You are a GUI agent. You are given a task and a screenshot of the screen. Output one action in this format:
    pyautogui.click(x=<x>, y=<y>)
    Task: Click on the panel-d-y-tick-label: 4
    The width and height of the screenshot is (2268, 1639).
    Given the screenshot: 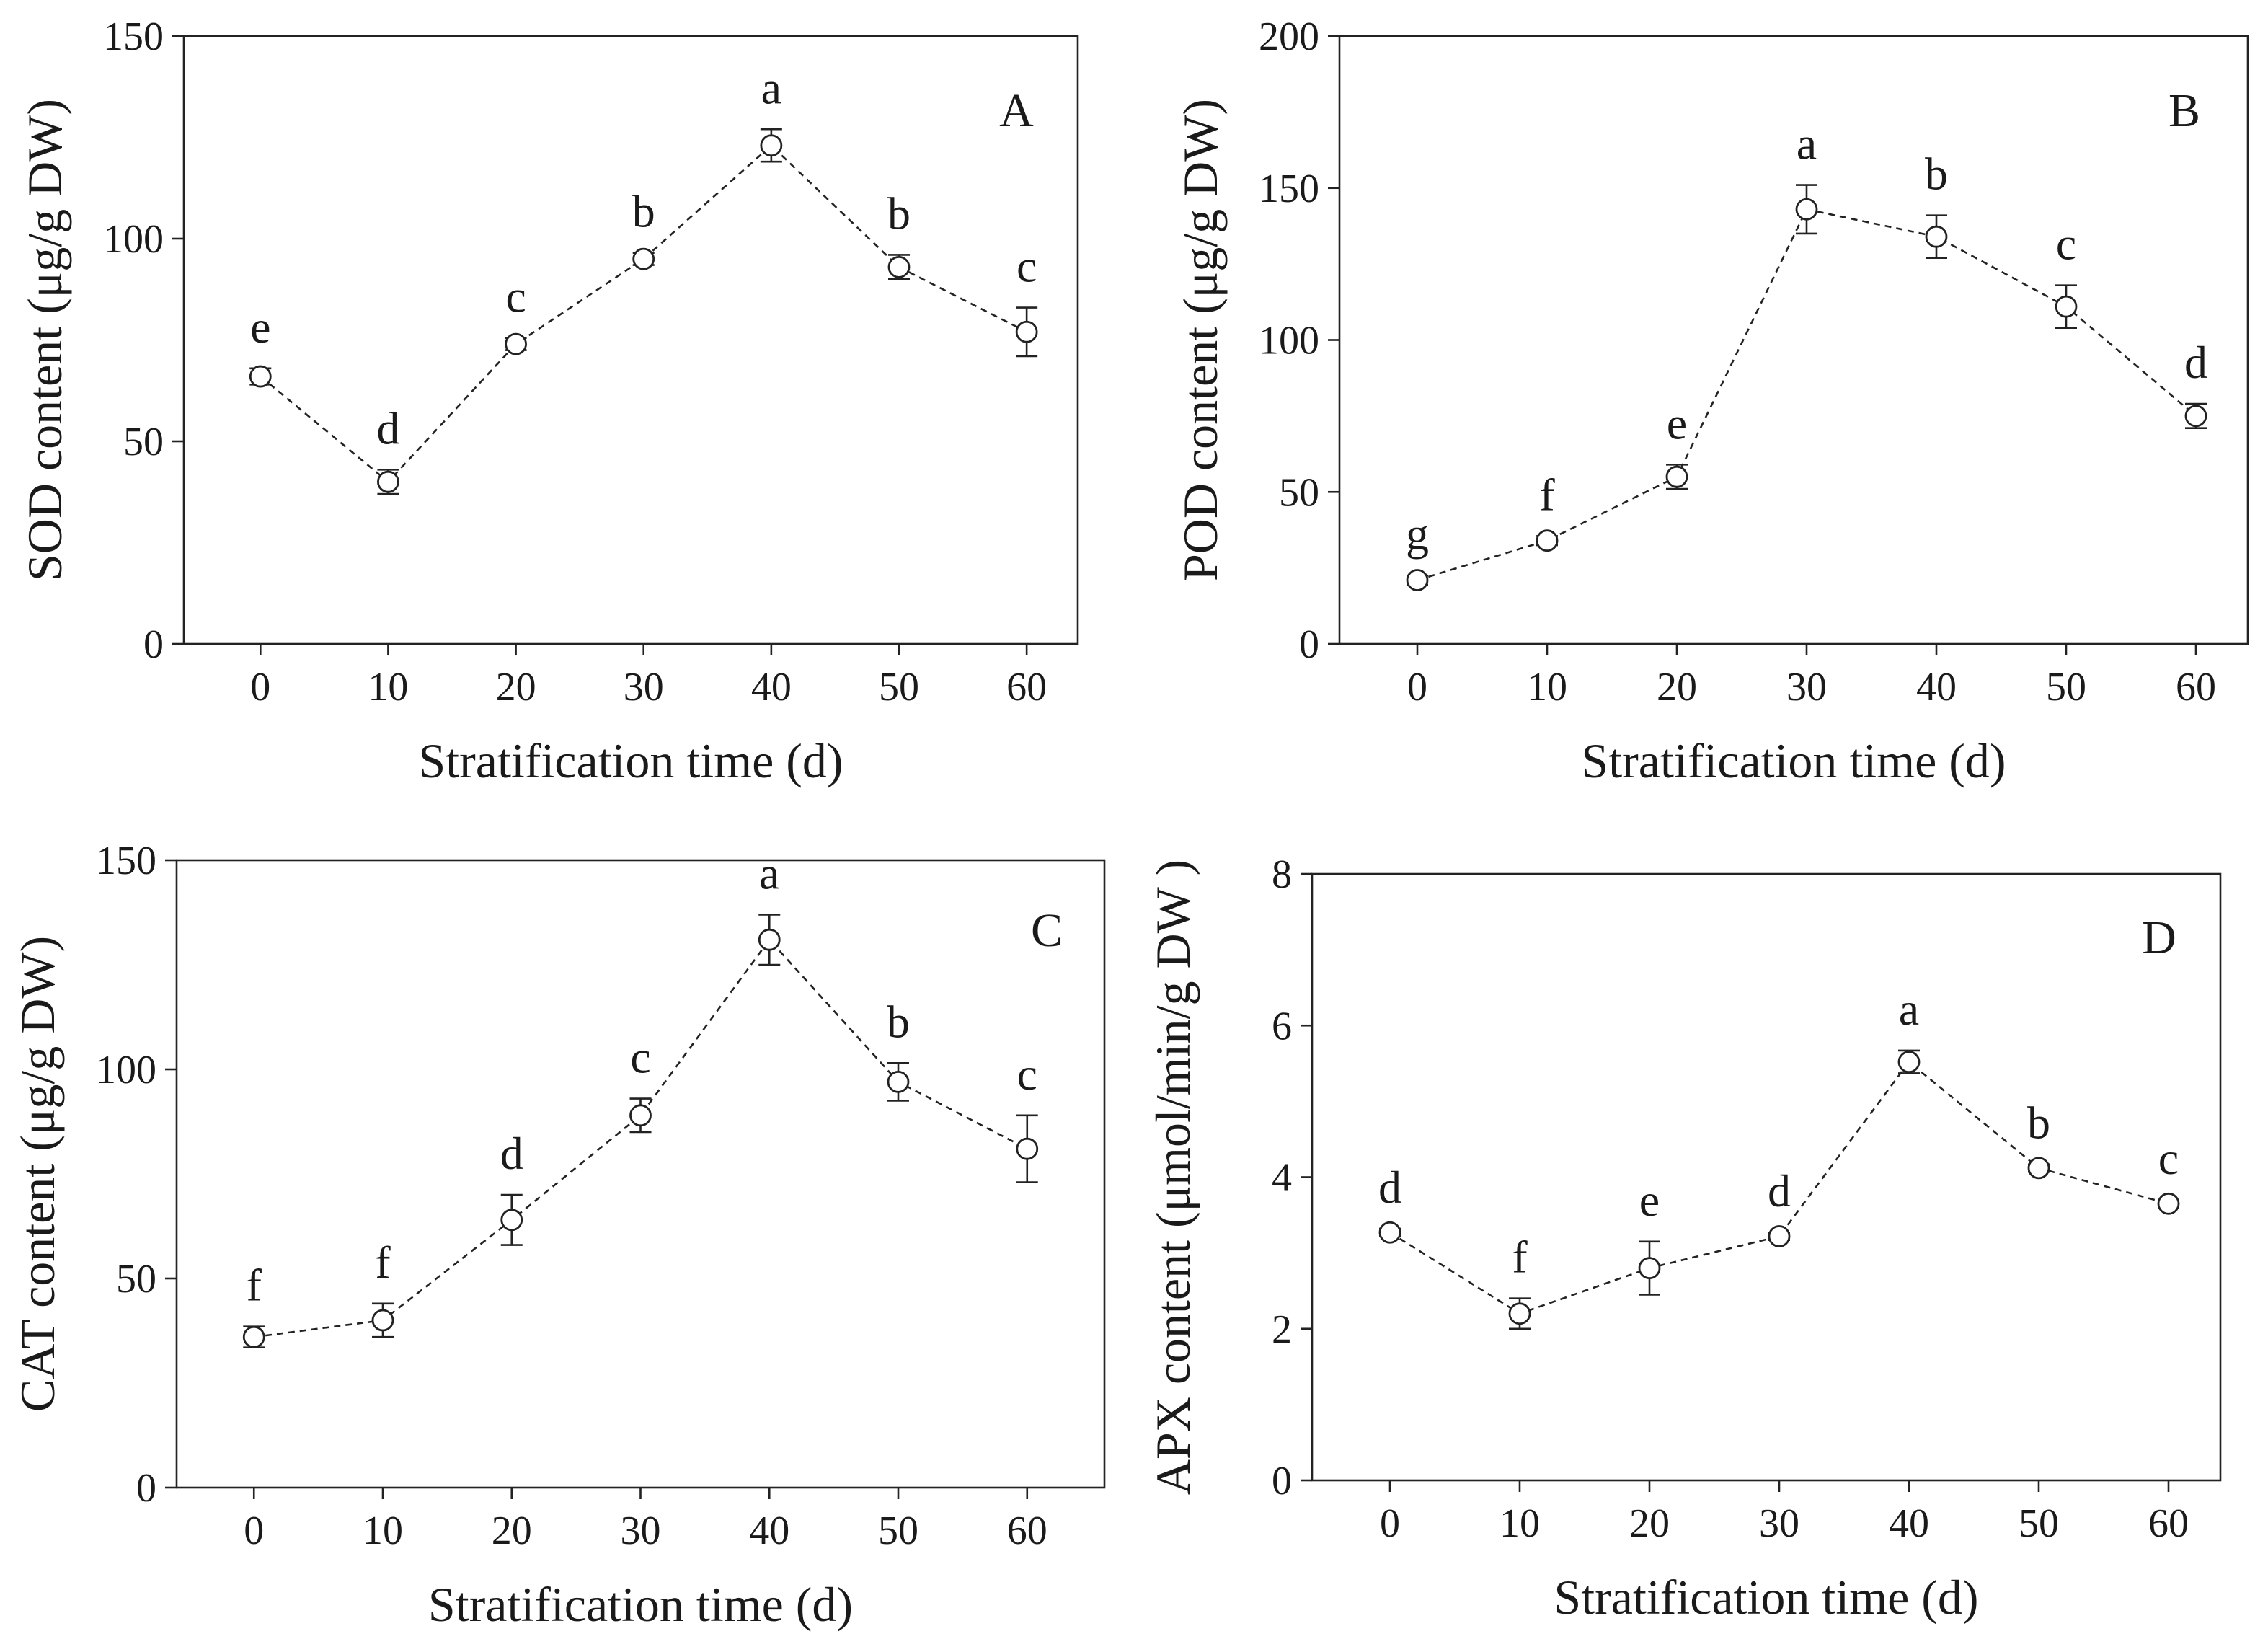 What is the action you would take?
    pyautogui.click(x=1282, y=1178)
    